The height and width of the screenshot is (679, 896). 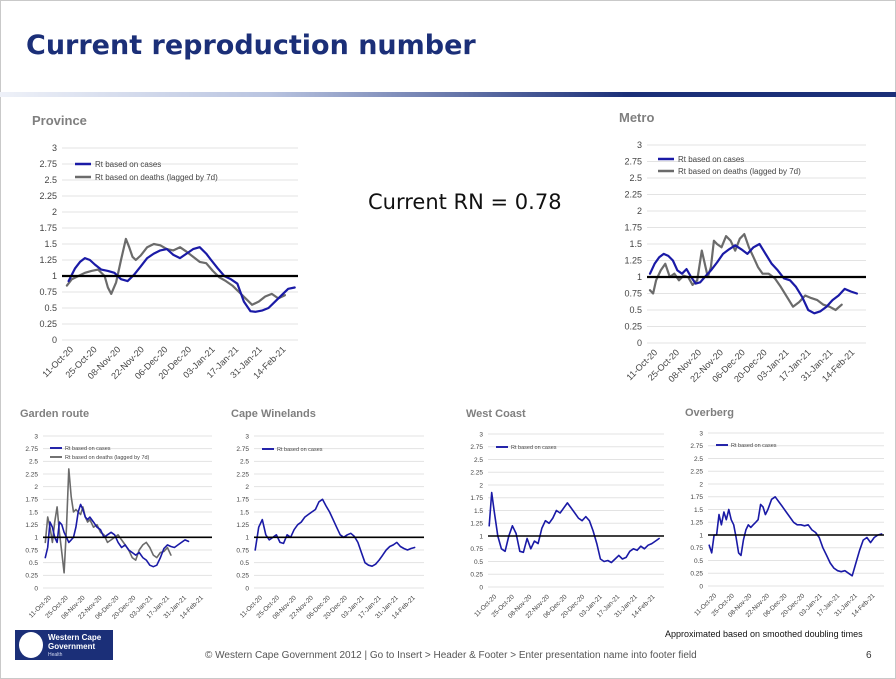 What do you see at coordinates (448, 94) in the screenshot?
I see `title-rule` at bounding box center [448, 94].